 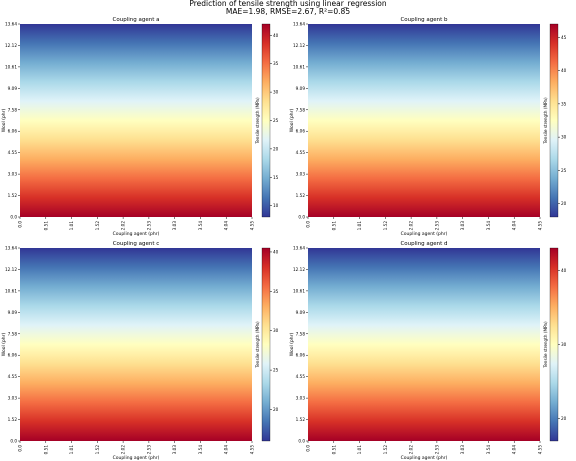 I want to click on colorbar-tick-label: 15, so click(x=276, y=177).